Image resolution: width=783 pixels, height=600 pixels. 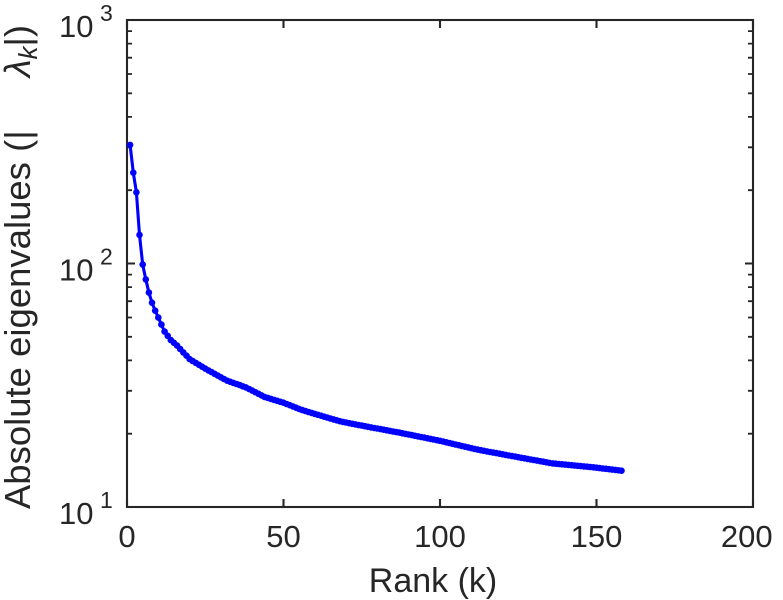 What do you see at coordinates (106, 500) in the screenshot?
I see `svg-text: 1` at bounding box center [106, 500].